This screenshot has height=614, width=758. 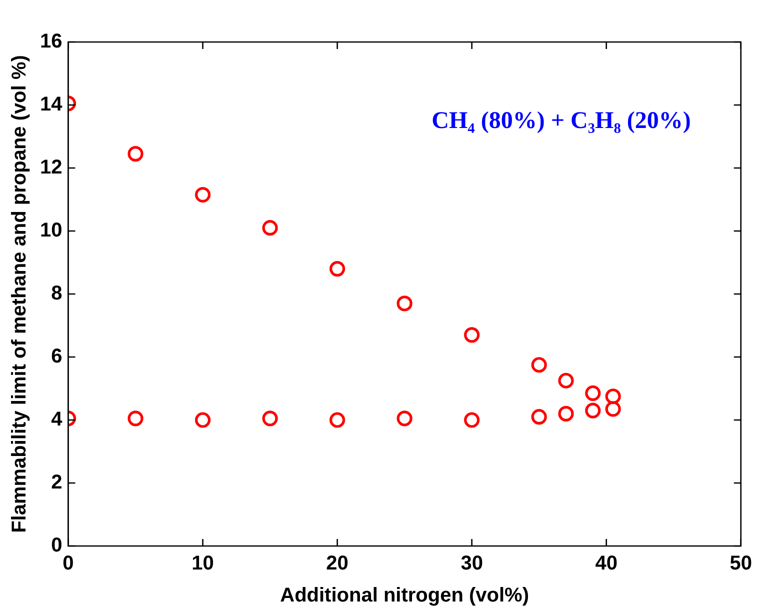 I want to click on y-tick-label: 6, so click(x=56, y=357).